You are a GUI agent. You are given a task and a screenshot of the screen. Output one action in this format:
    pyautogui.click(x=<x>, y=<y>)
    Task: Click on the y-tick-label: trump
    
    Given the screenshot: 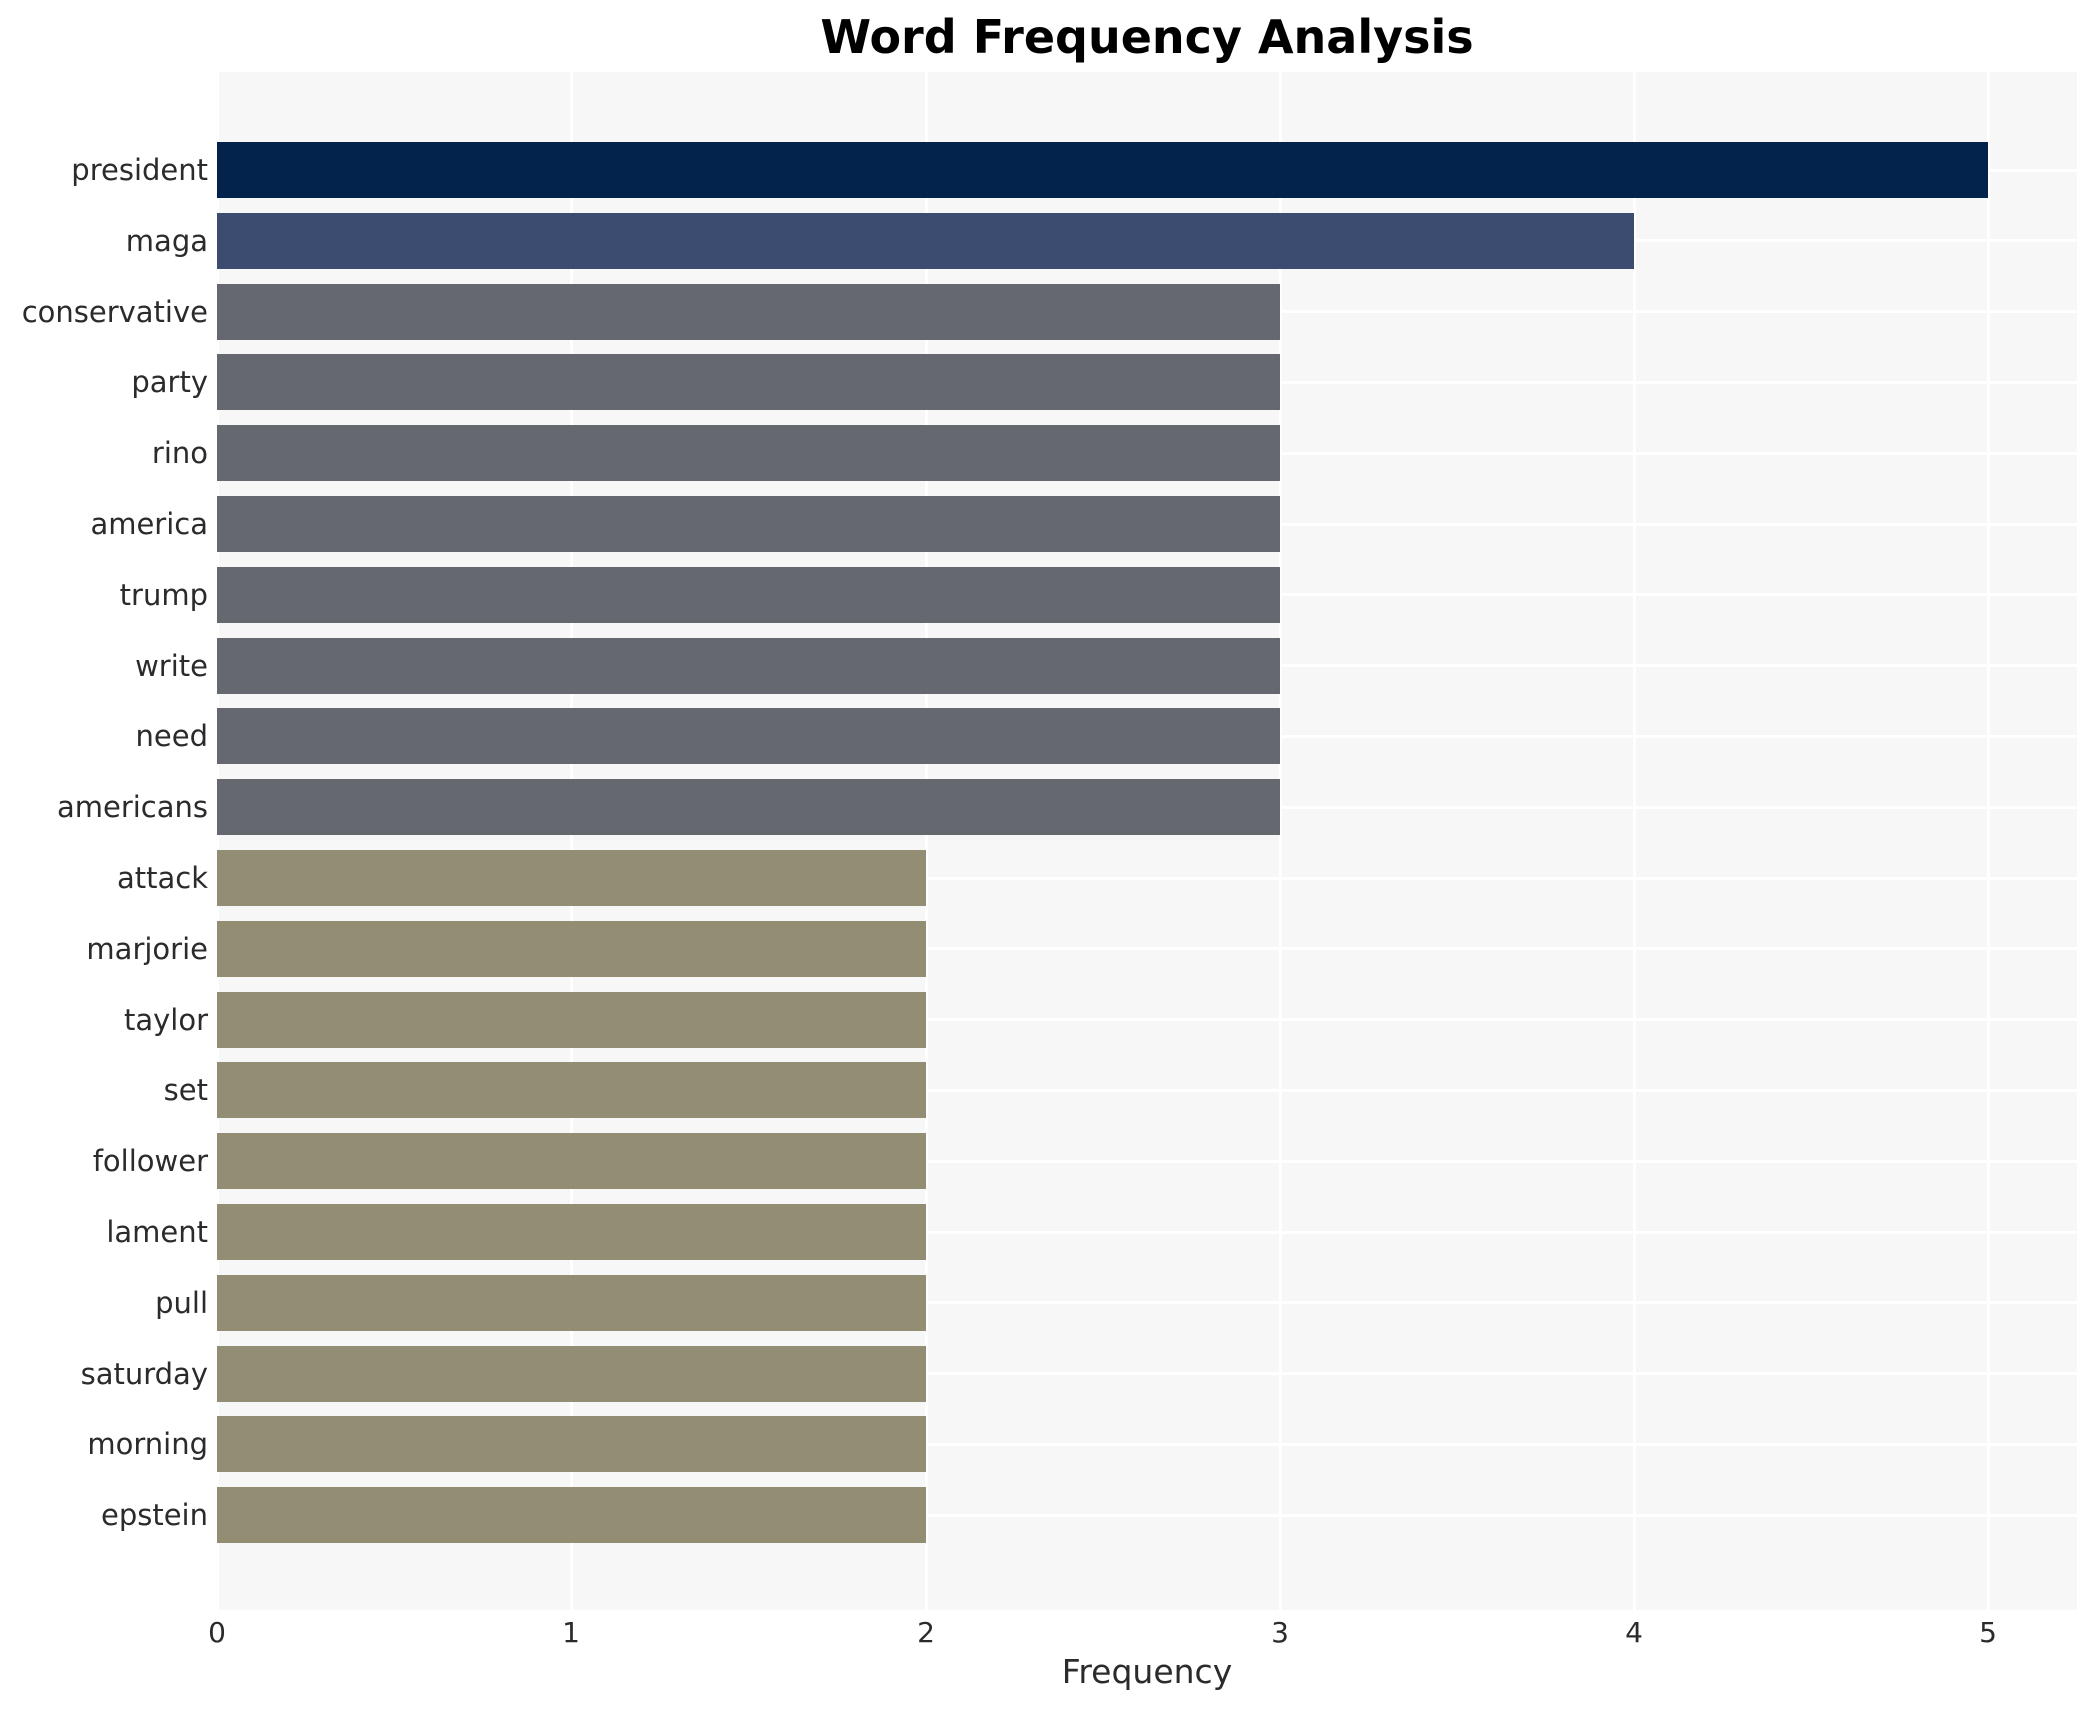 What is the action you would take?
    pyautogui.click(x=163, y=595)
    